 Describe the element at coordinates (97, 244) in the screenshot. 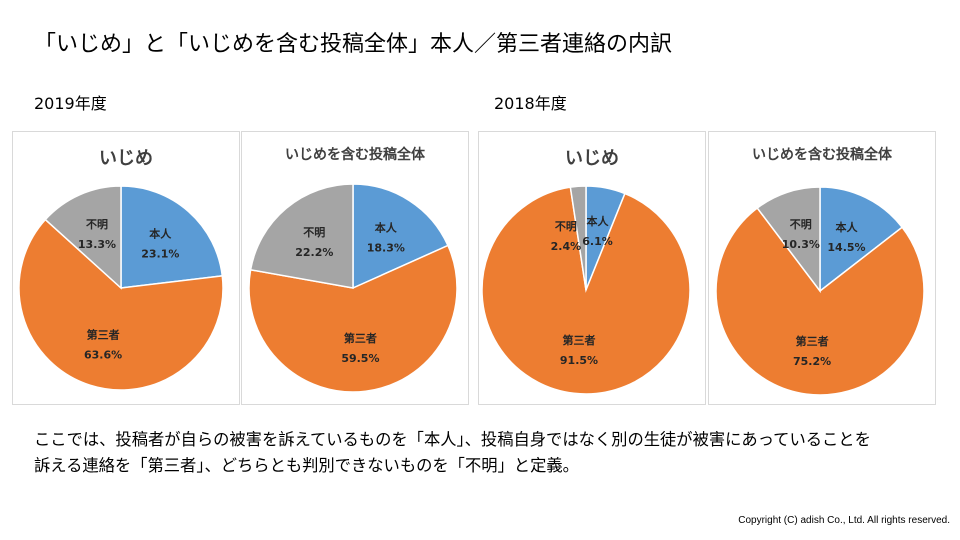

I see `slice-value-label: 13.3%` at that location.